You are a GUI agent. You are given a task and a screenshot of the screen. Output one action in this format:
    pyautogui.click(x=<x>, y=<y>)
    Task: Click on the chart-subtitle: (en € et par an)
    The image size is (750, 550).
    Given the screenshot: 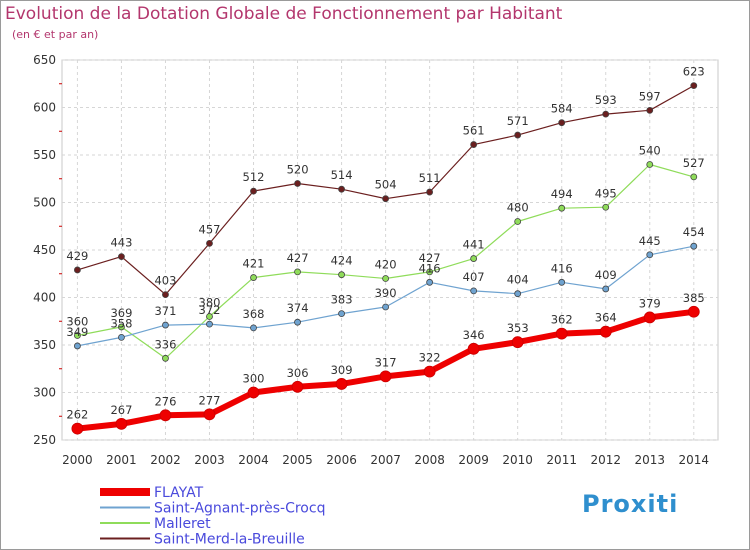 What is the action you would take?
    pyautogui.click(x=55, y=34)
    